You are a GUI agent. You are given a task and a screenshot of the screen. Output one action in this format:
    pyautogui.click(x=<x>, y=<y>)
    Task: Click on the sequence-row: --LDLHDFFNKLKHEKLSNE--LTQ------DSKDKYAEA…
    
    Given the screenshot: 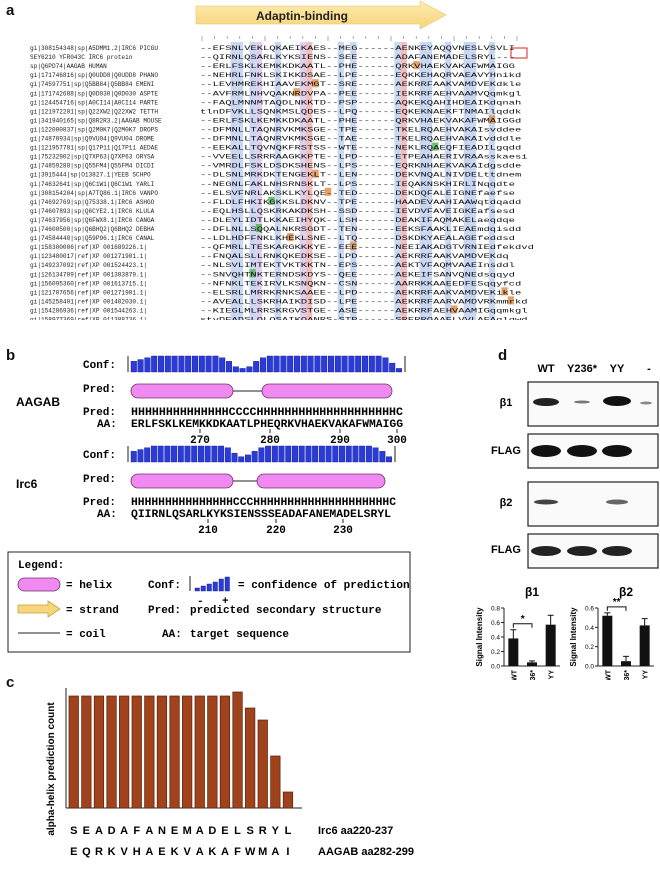 What is the action you would take?
    pyautogui.click(x=357, y=238)
    